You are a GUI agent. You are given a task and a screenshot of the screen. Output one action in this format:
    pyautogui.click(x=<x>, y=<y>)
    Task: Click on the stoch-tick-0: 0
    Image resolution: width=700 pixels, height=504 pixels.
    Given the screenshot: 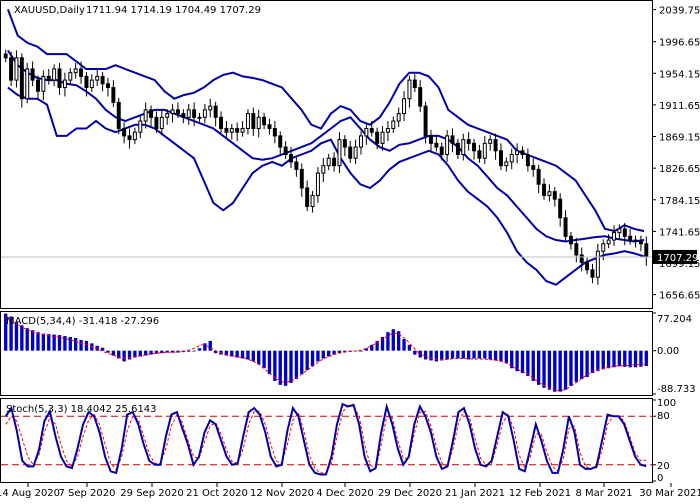 What is the action you would take?
    pyautogui.click(x=660, y=478)
    